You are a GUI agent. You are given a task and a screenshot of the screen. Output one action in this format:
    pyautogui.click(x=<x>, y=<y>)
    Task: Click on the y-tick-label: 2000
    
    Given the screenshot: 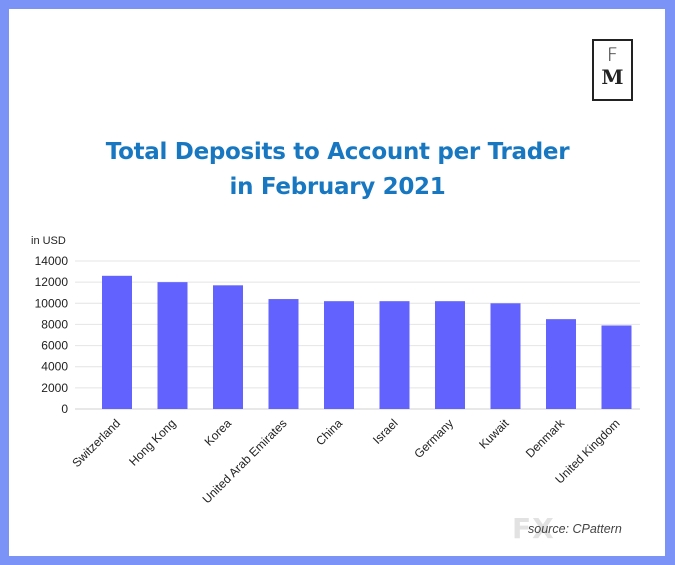 What is the action you would take?
    pyautogui.click(x=54, y=388)
    